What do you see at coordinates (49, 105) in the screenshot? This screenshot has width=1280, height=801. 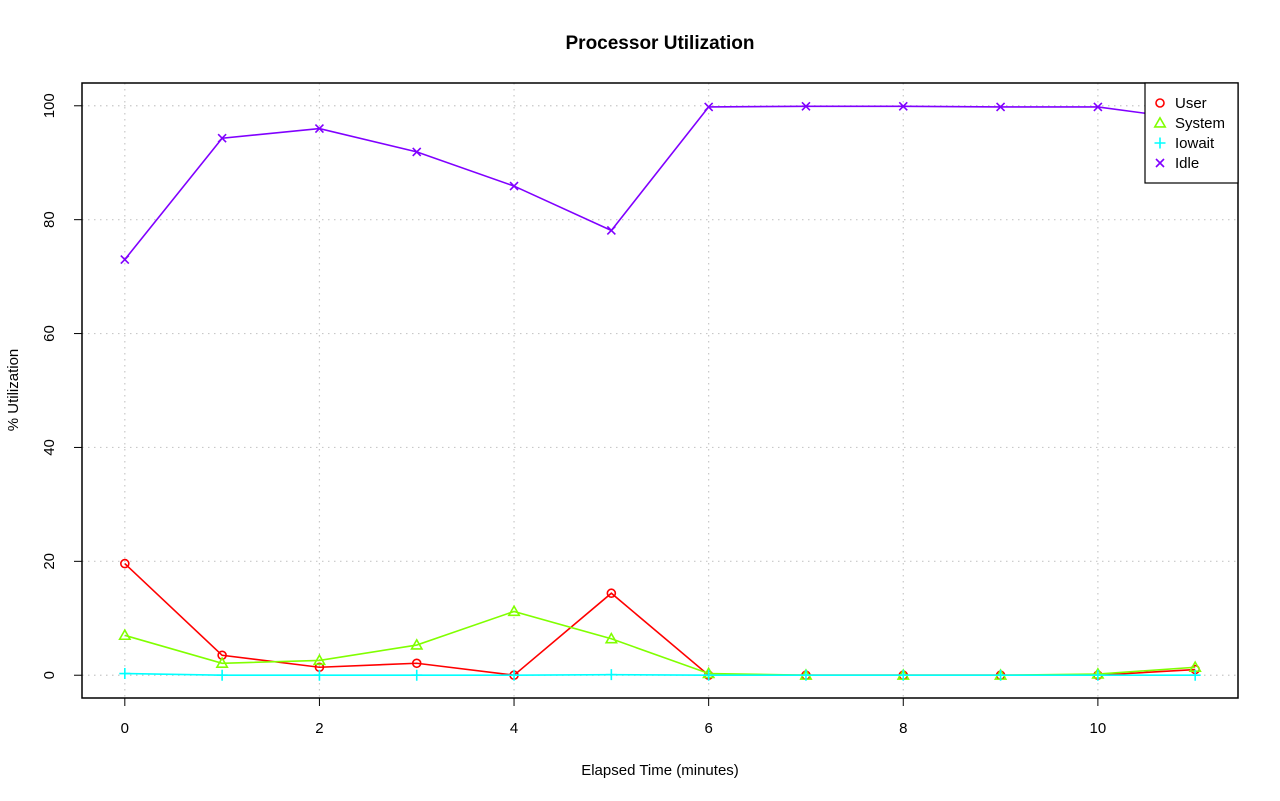 I see `y-tick-label: 100` at bounding box center [49, 105].